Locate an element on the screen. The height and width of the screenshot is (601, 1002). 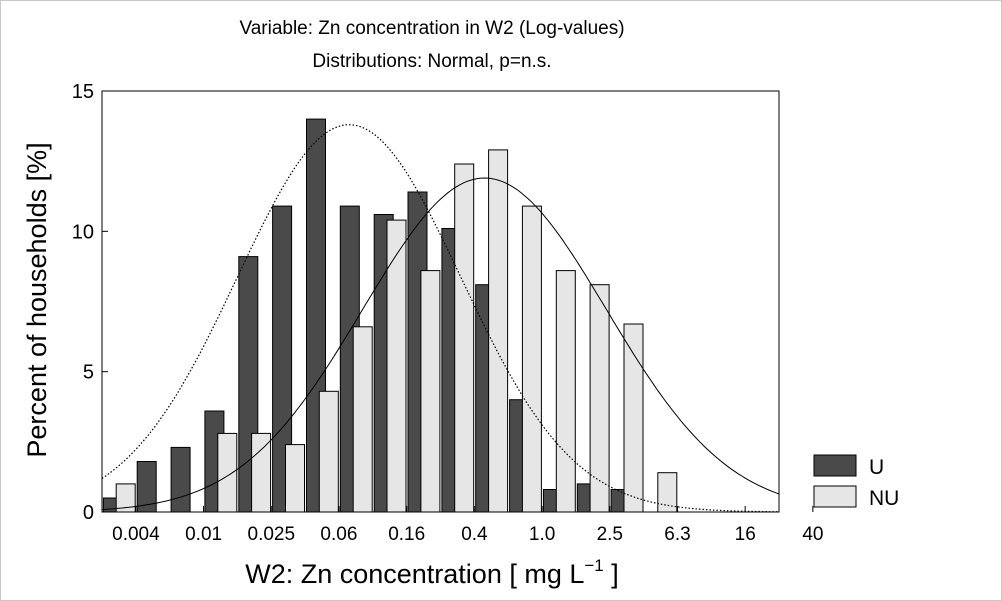
legend-swatch-u is located at coordinates (835, 465).